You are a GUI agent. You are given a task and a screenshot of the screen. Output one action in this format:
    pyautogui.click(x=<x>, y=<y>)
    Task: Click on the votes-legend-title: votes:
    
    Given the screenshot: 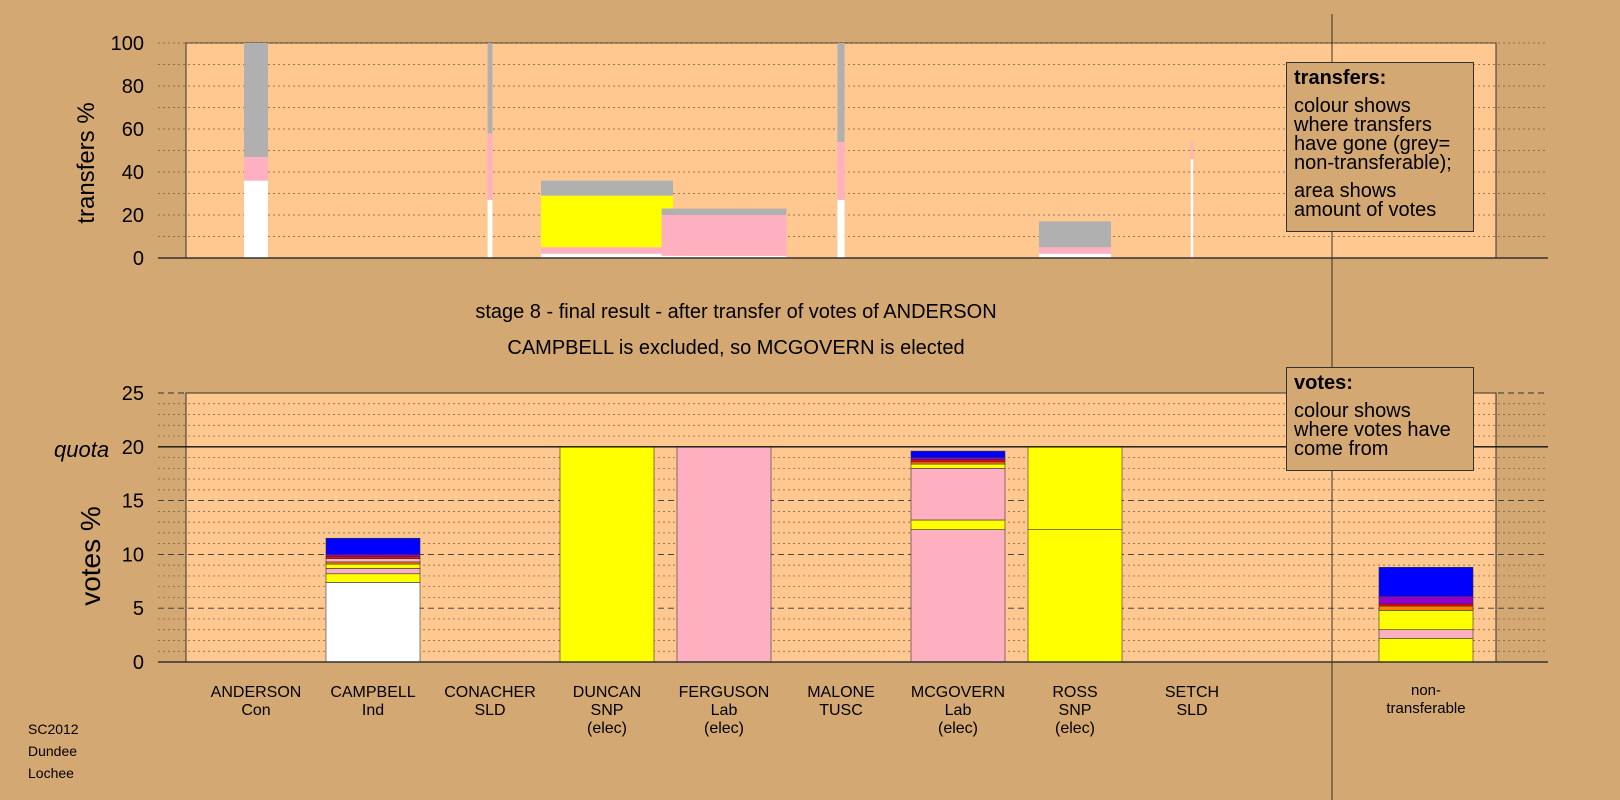 What is the action you would take?
    pyautogui.click(x=1323, y=383)
    